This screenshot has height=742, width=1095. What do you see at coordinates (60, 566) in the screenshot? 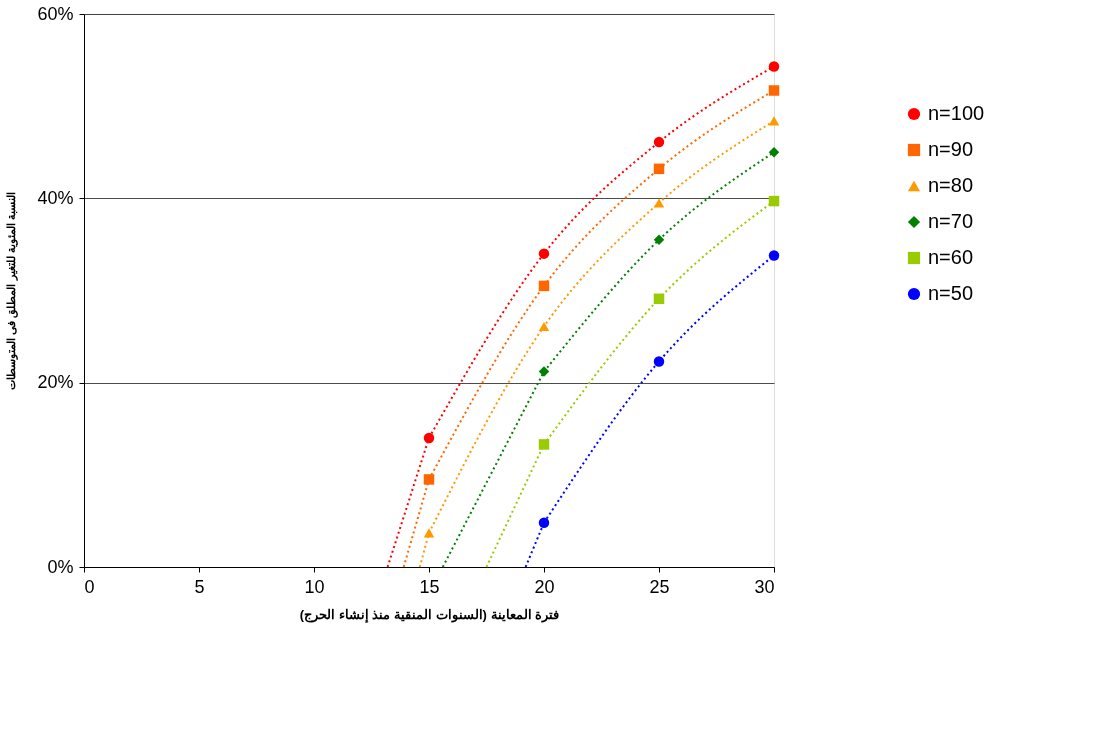
I see `y-tick-label: 0%` at bounding box center [60, 566].